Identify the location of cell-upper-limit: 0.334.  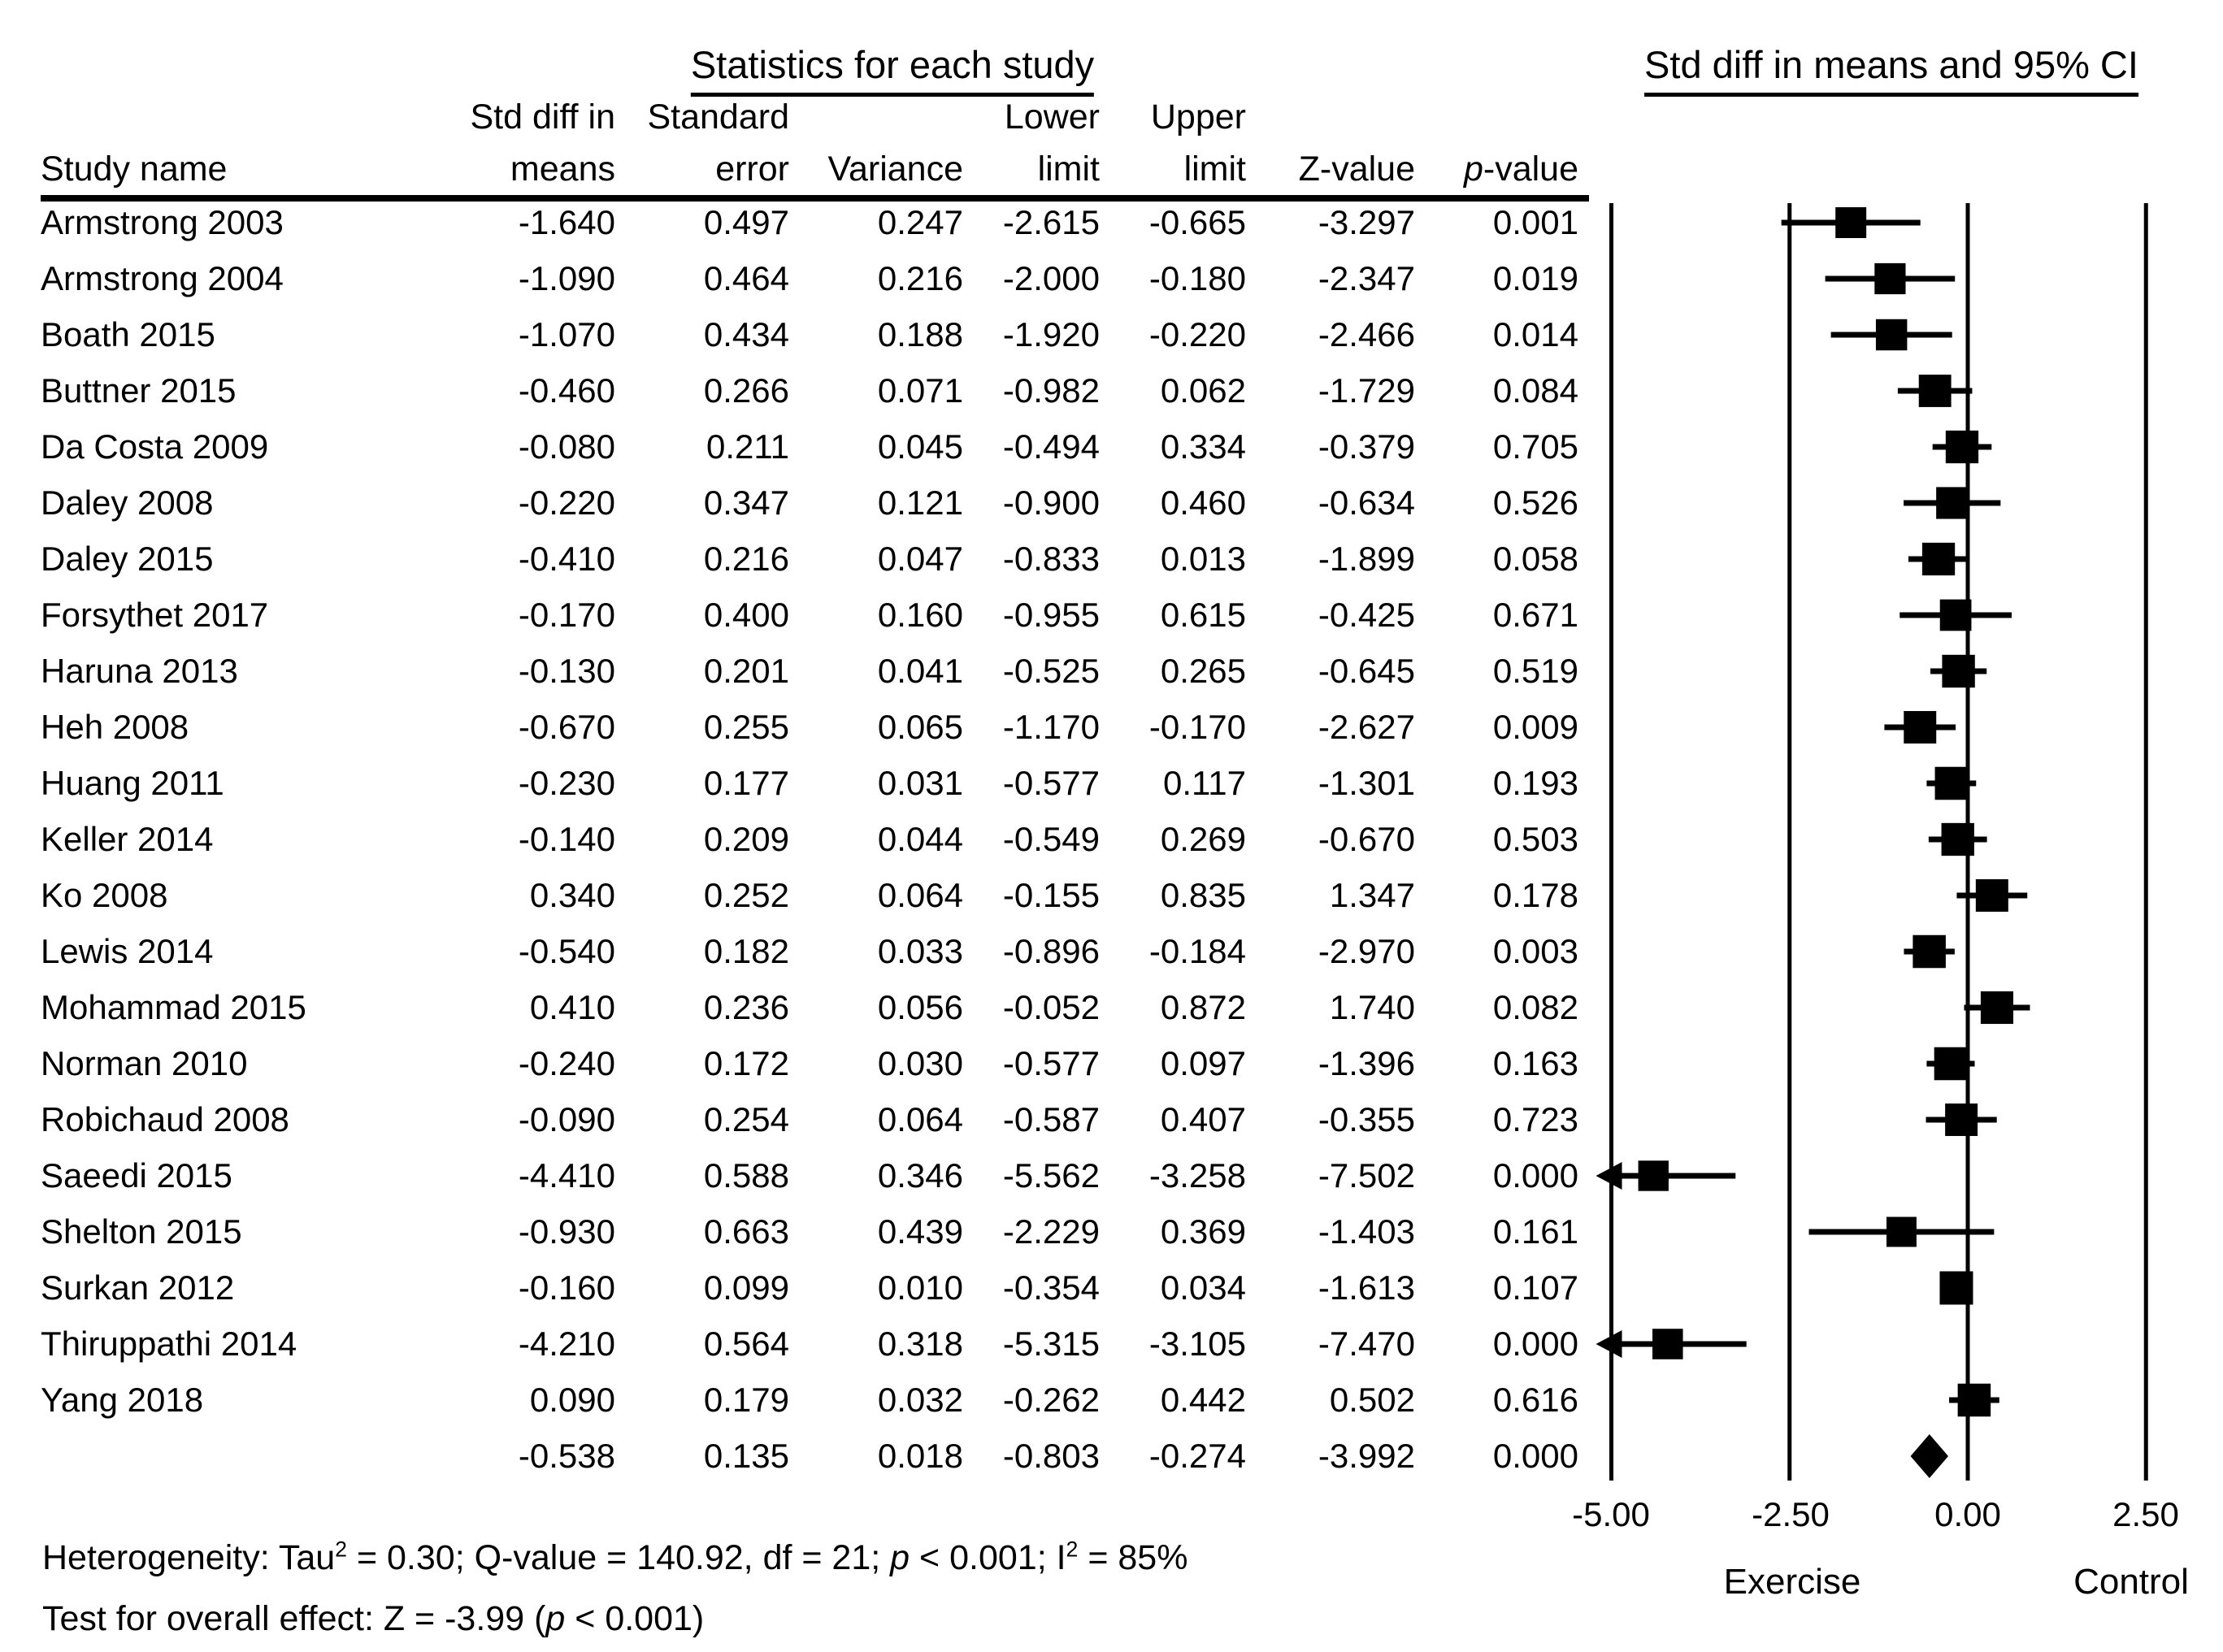
(1203, 446).